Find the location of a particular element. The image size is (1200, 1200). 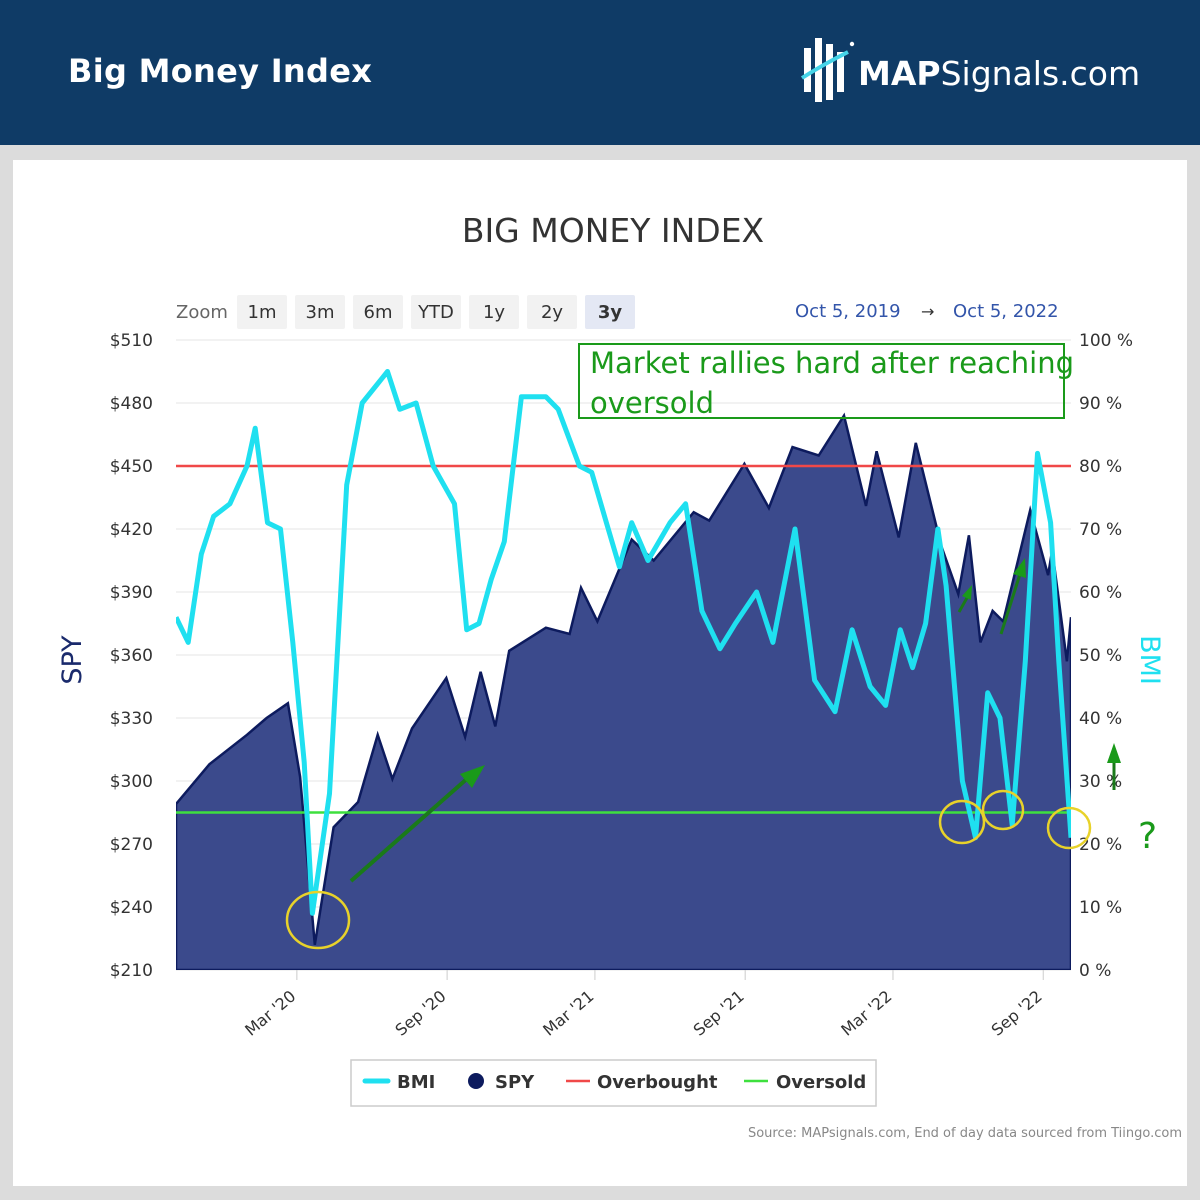

zoom-button-2y is located at coordinates (552, 312).